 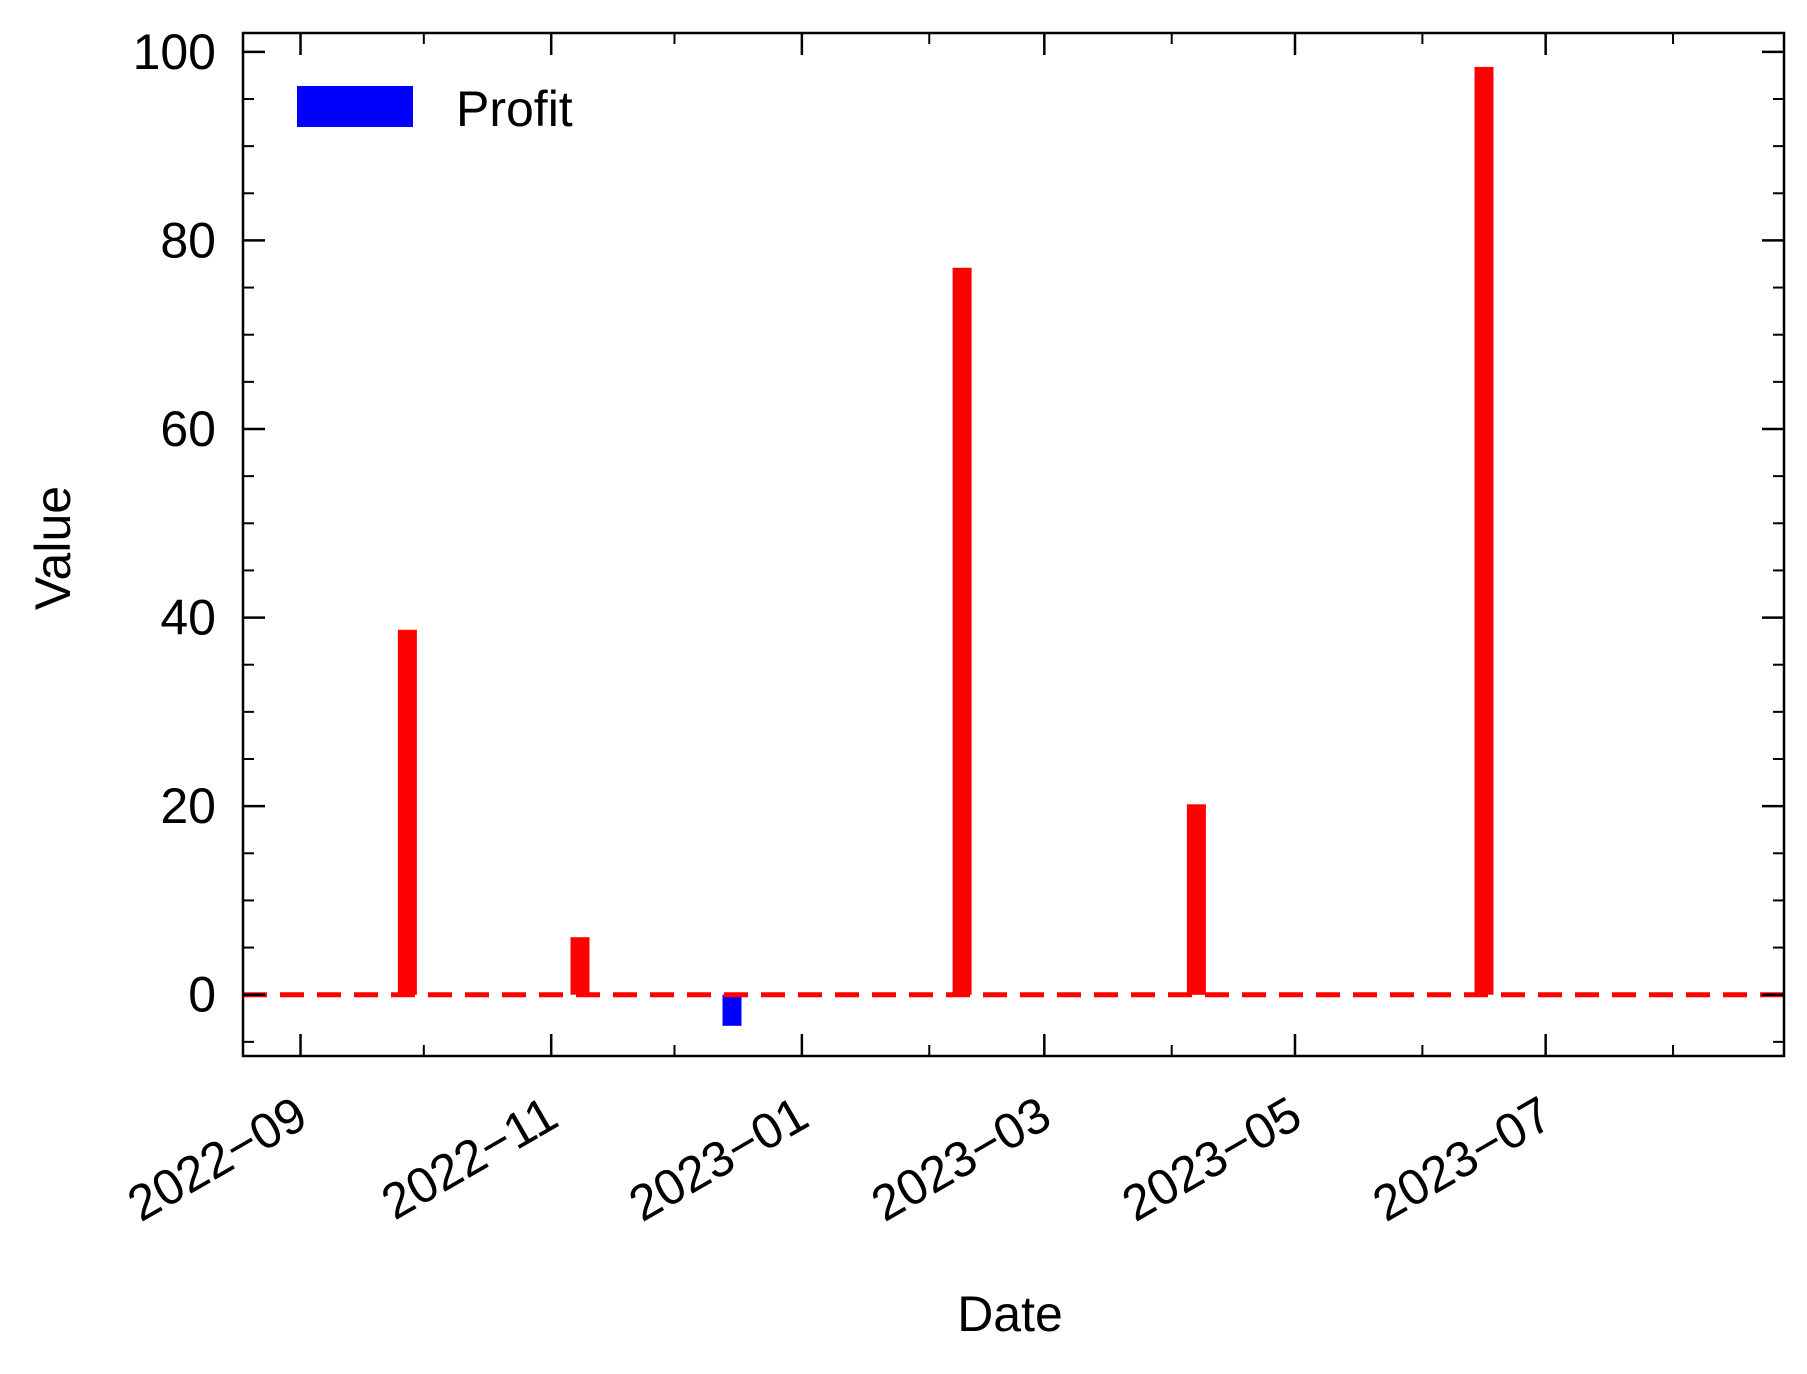 What do you see at coordinates (1212, 1159) in the screenshot?
I see `x-tick-label-2023-05: 2023−05` at bounding box center [1212, 1159].